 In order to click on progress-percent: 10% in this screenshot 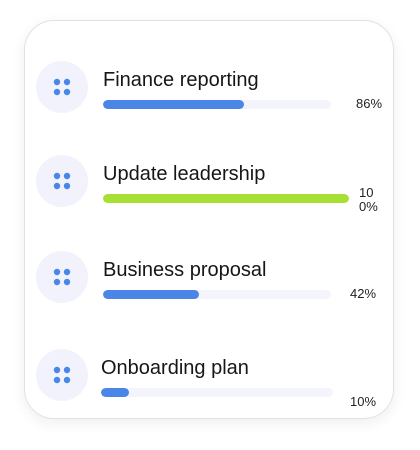, I will do `click(363, 401)`.